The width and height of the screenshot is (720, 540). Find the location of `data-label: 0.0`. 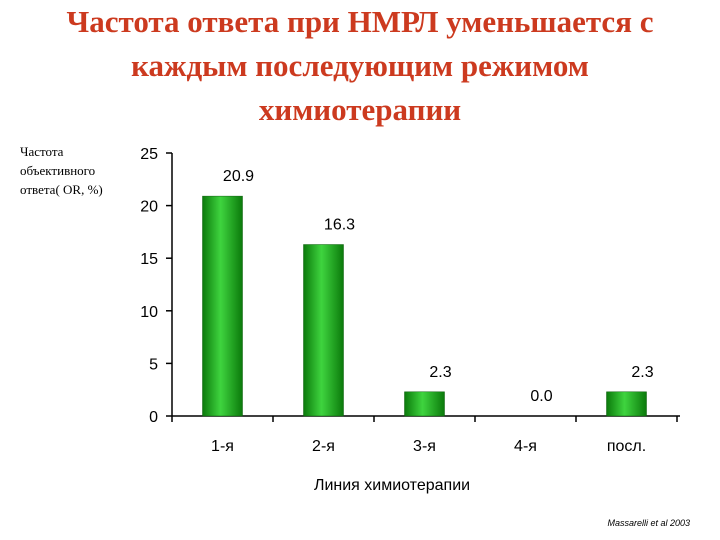

data-label: 0.0 is located at coordinates (541, 396).